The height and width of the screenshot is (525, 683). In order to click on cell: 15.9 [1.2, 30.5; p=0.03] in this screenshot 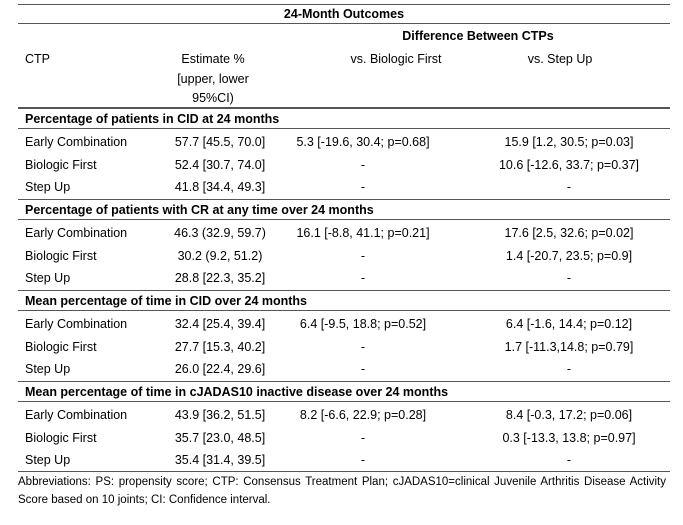, I will do `click(569, 142)`.